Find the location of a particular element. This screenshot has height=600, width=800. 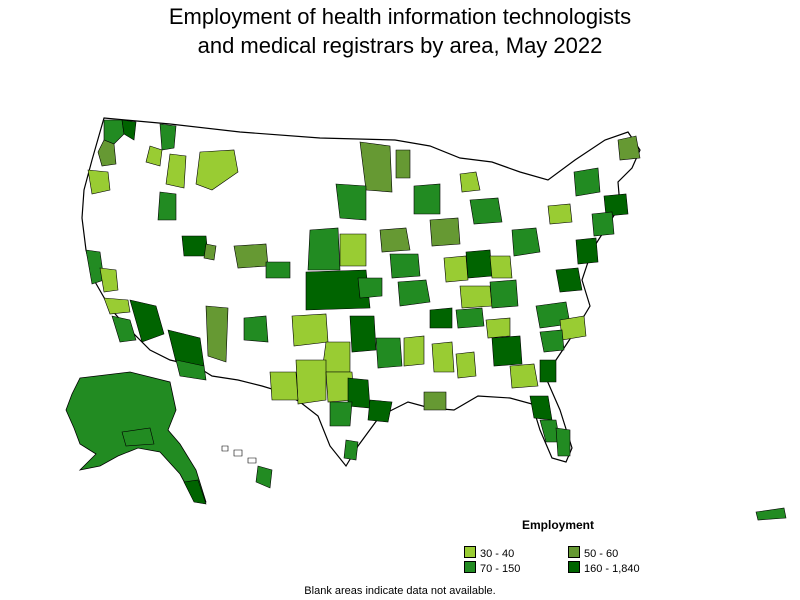

hawaii-islands is located at coordinates (247, 467).